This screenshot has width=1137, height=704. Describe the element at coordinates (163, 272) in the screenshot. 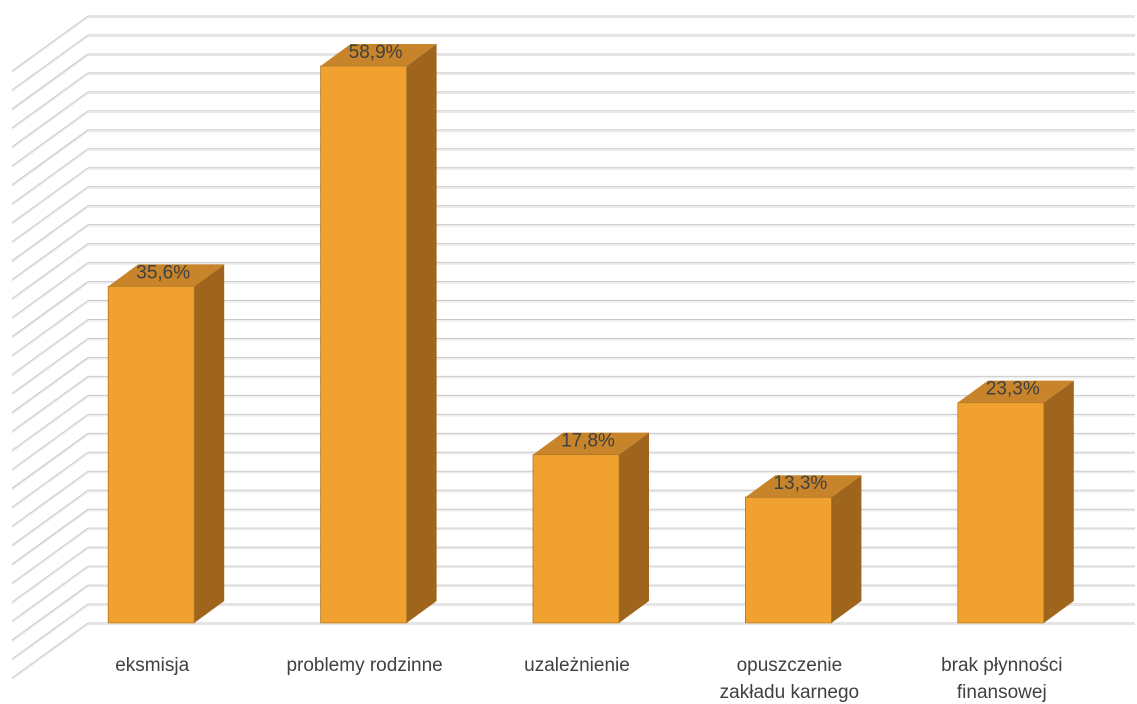

I see `data-label: 35,6%` at that location.